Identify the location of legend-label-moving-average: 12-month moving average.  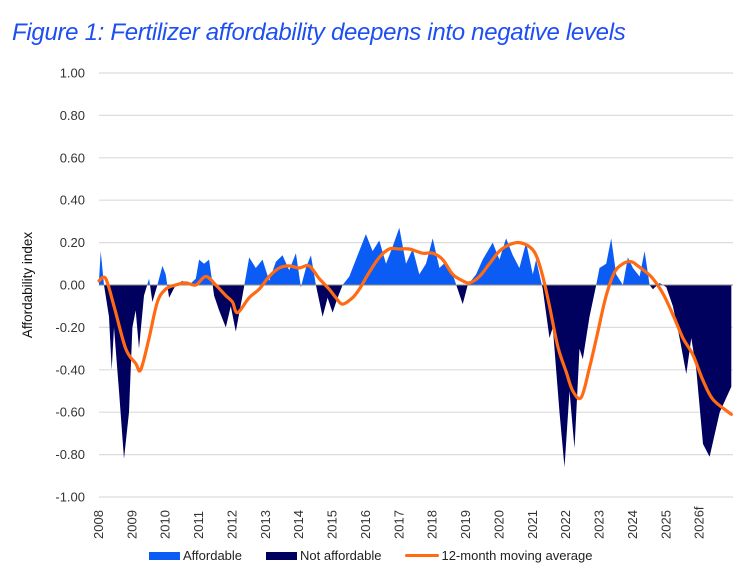
(517, 555).